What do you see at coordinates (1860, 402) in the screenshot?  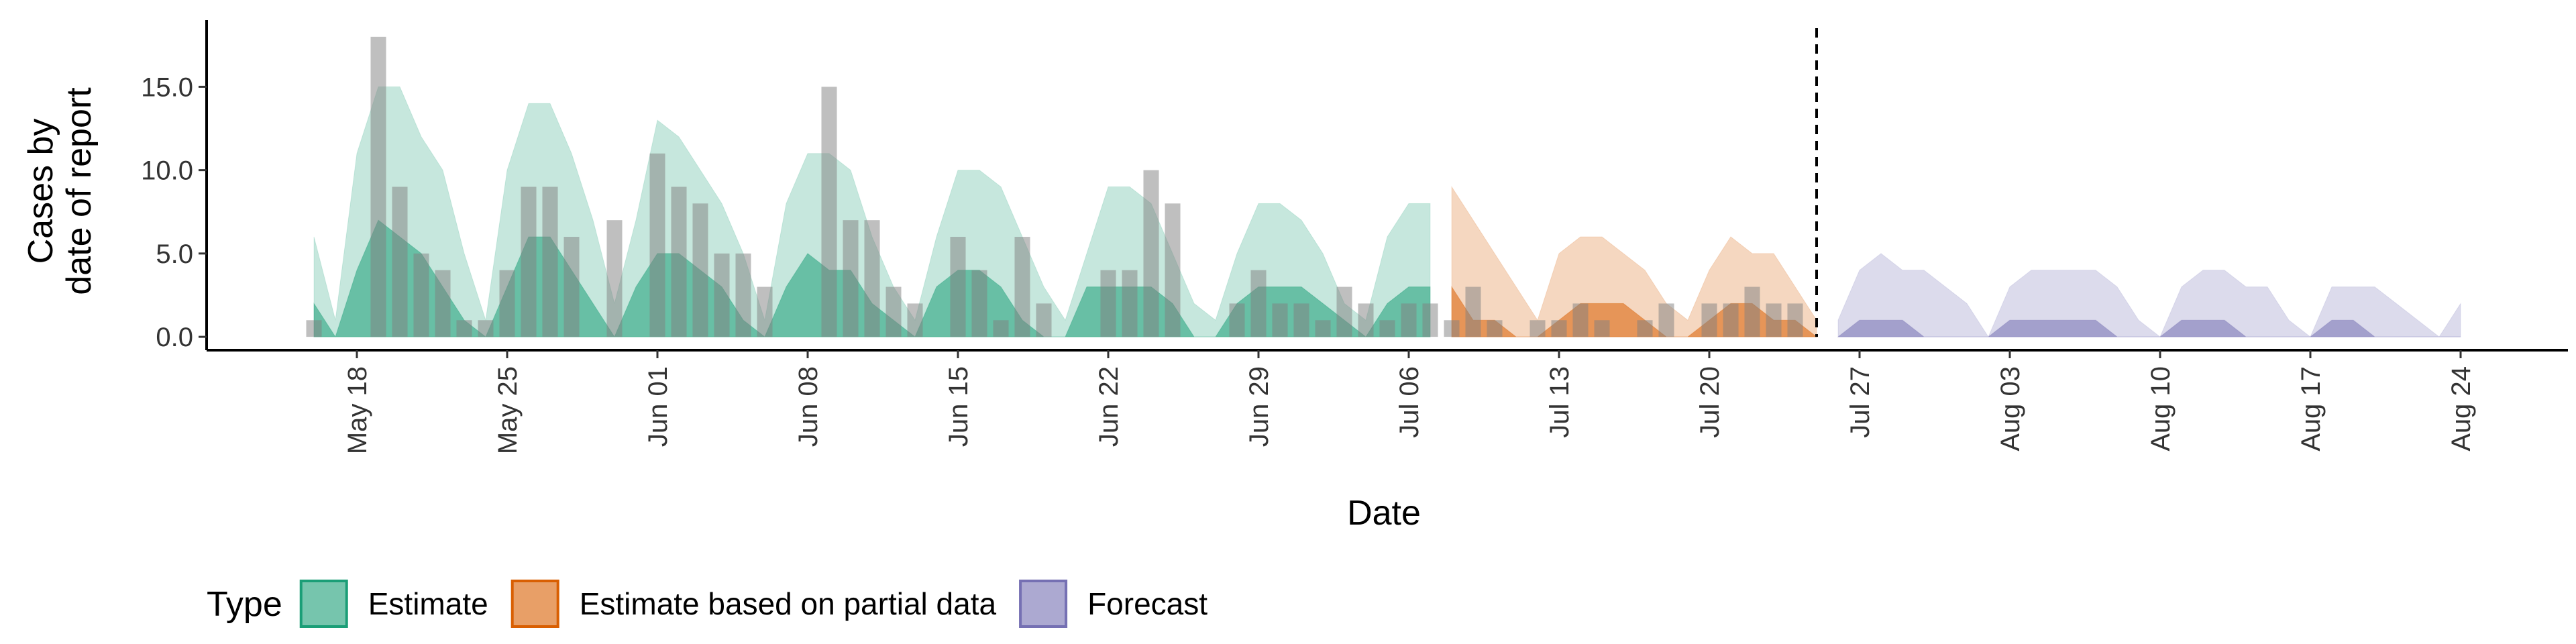 I see `x-tick-label: Jul 27` at bounding box center [1860, 402].